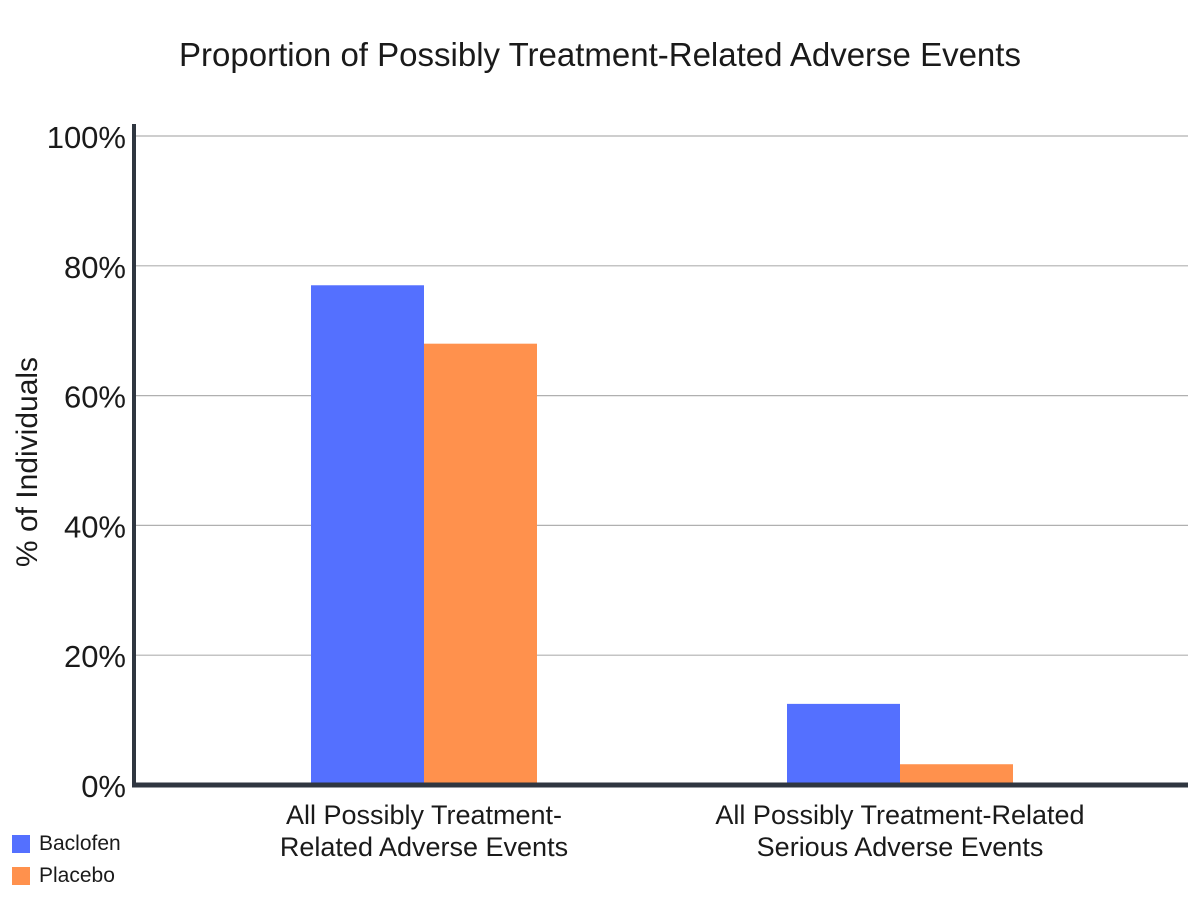  I want to click on x-category-label-line: Serious Adverse Events, so click(900, 847).